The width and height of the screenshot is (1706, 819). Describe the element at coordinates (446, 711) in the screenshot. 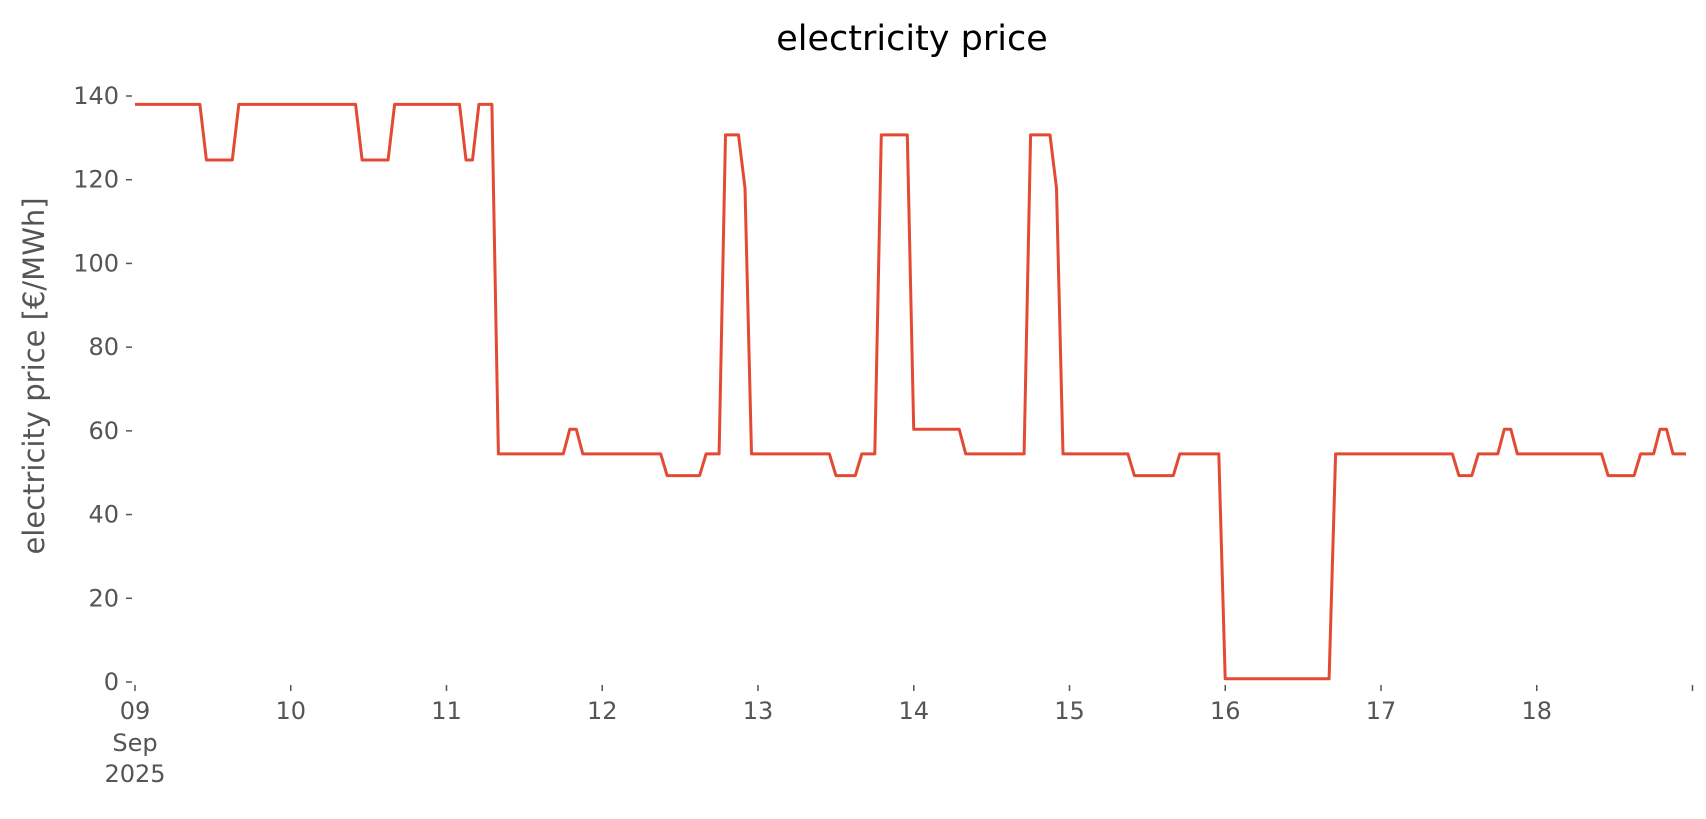

I see `x-tick-label: 11` at that location.